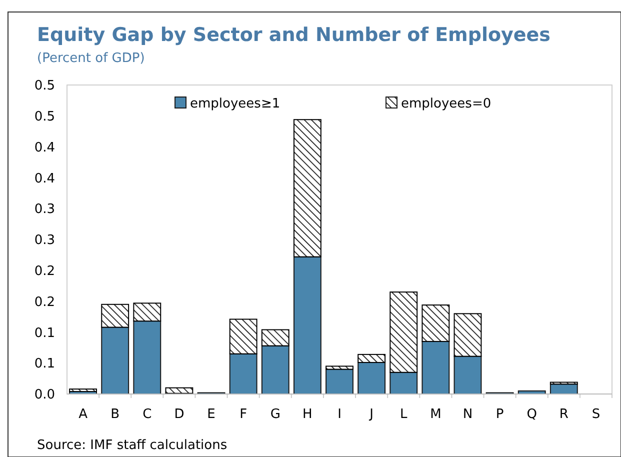 The height and width of the screenshot is (457, 621). What do you see at coordinates (91, 58) in the screenshot?
I see `chart-subtitle: (Percent of GDP)` at bounding box center [91, 58].